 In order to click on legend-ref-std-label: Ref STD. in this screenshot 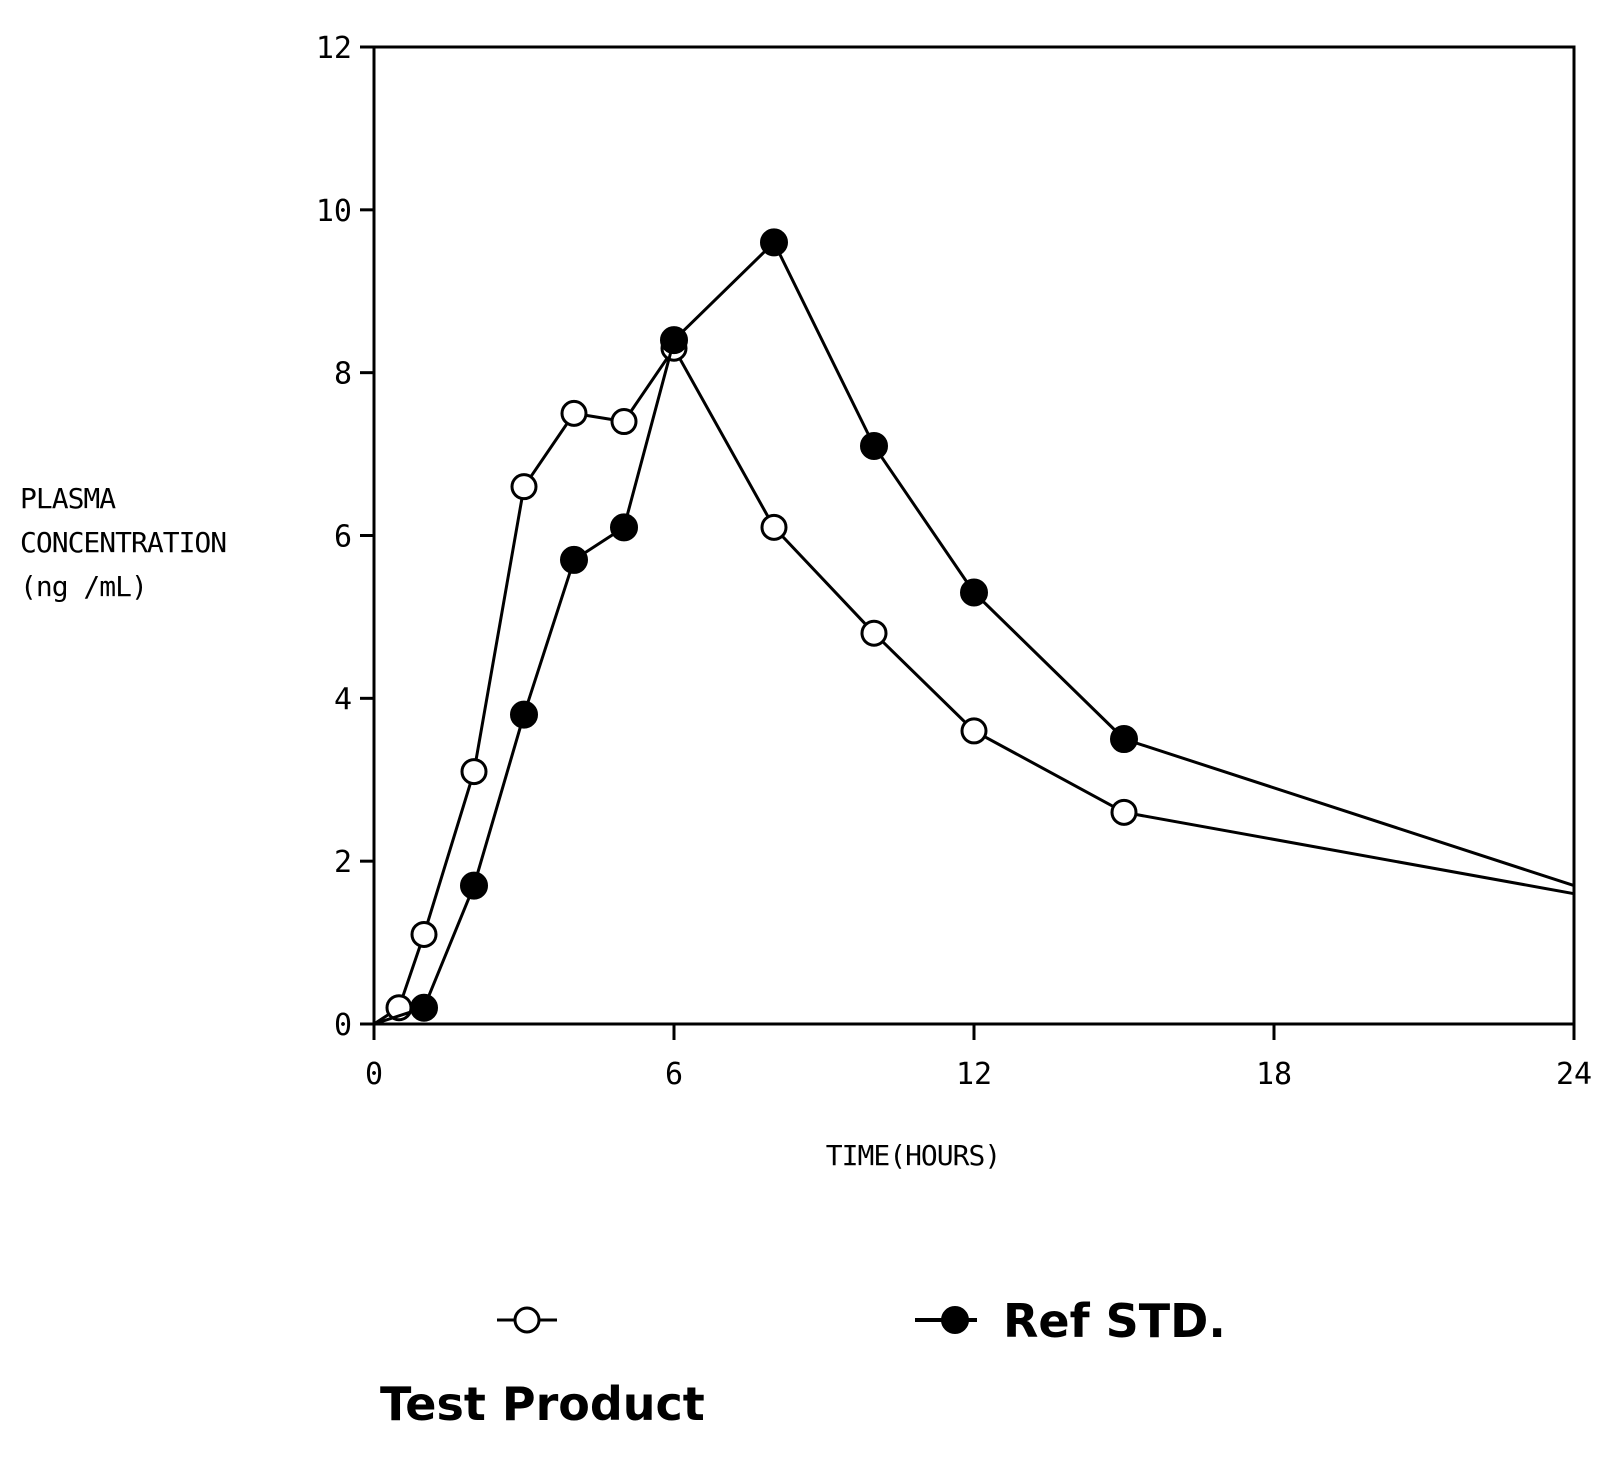, I will do `click(1114, 1321)`.